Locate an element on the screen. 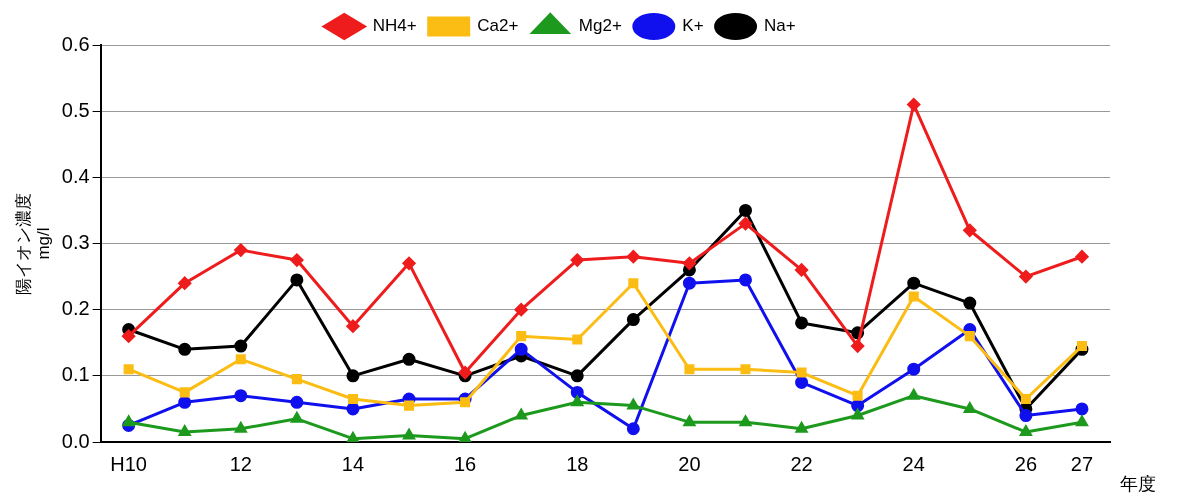  x-tick-label: 22 is located at coordinates (801, 463).